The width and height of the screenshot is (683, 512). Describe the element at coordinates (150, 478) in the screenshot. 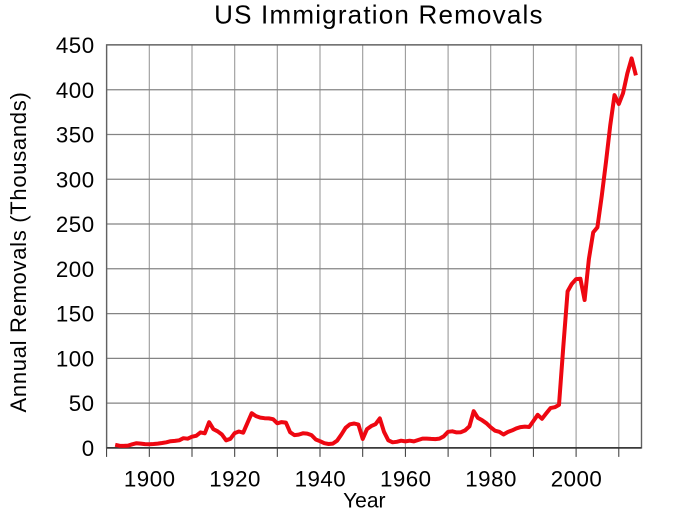

I see `svg-text: 1900` at that location.